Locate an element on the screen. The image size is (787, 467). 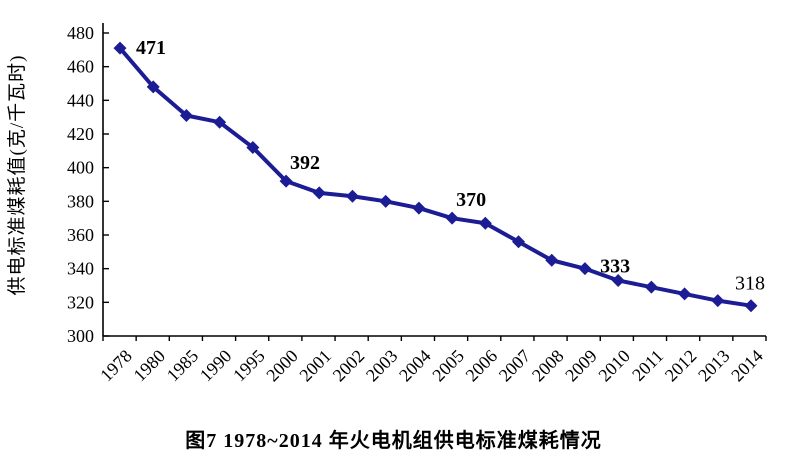
x-tick-label: 2011 is located at coordinates (647, 365).